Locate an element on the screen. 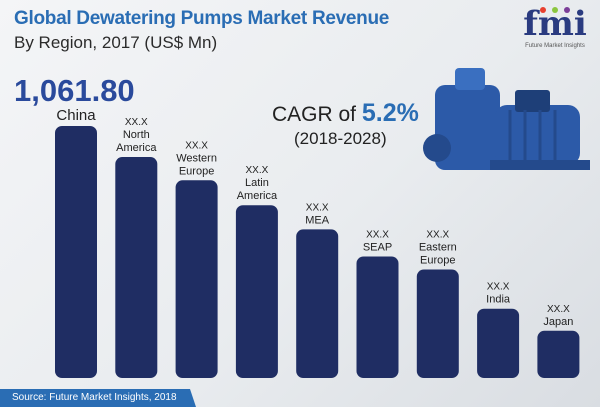 This screenshot has width=600, height=407. cagr-prefix: CAGR of is located at coordinates (317, 114).